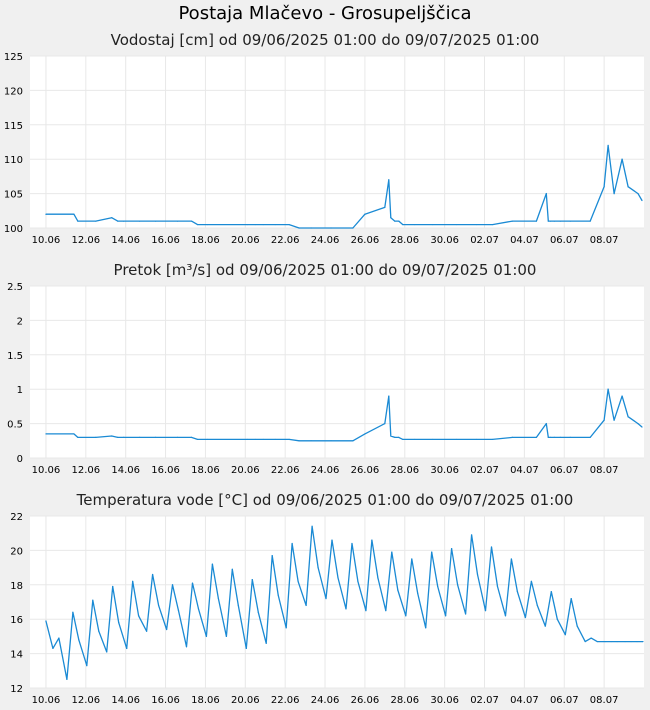 This screenshot has height=710, width=650. Describe the element at coordinates (20, 459) in the screenshot. I see `y-tick-label: 0` at that location.